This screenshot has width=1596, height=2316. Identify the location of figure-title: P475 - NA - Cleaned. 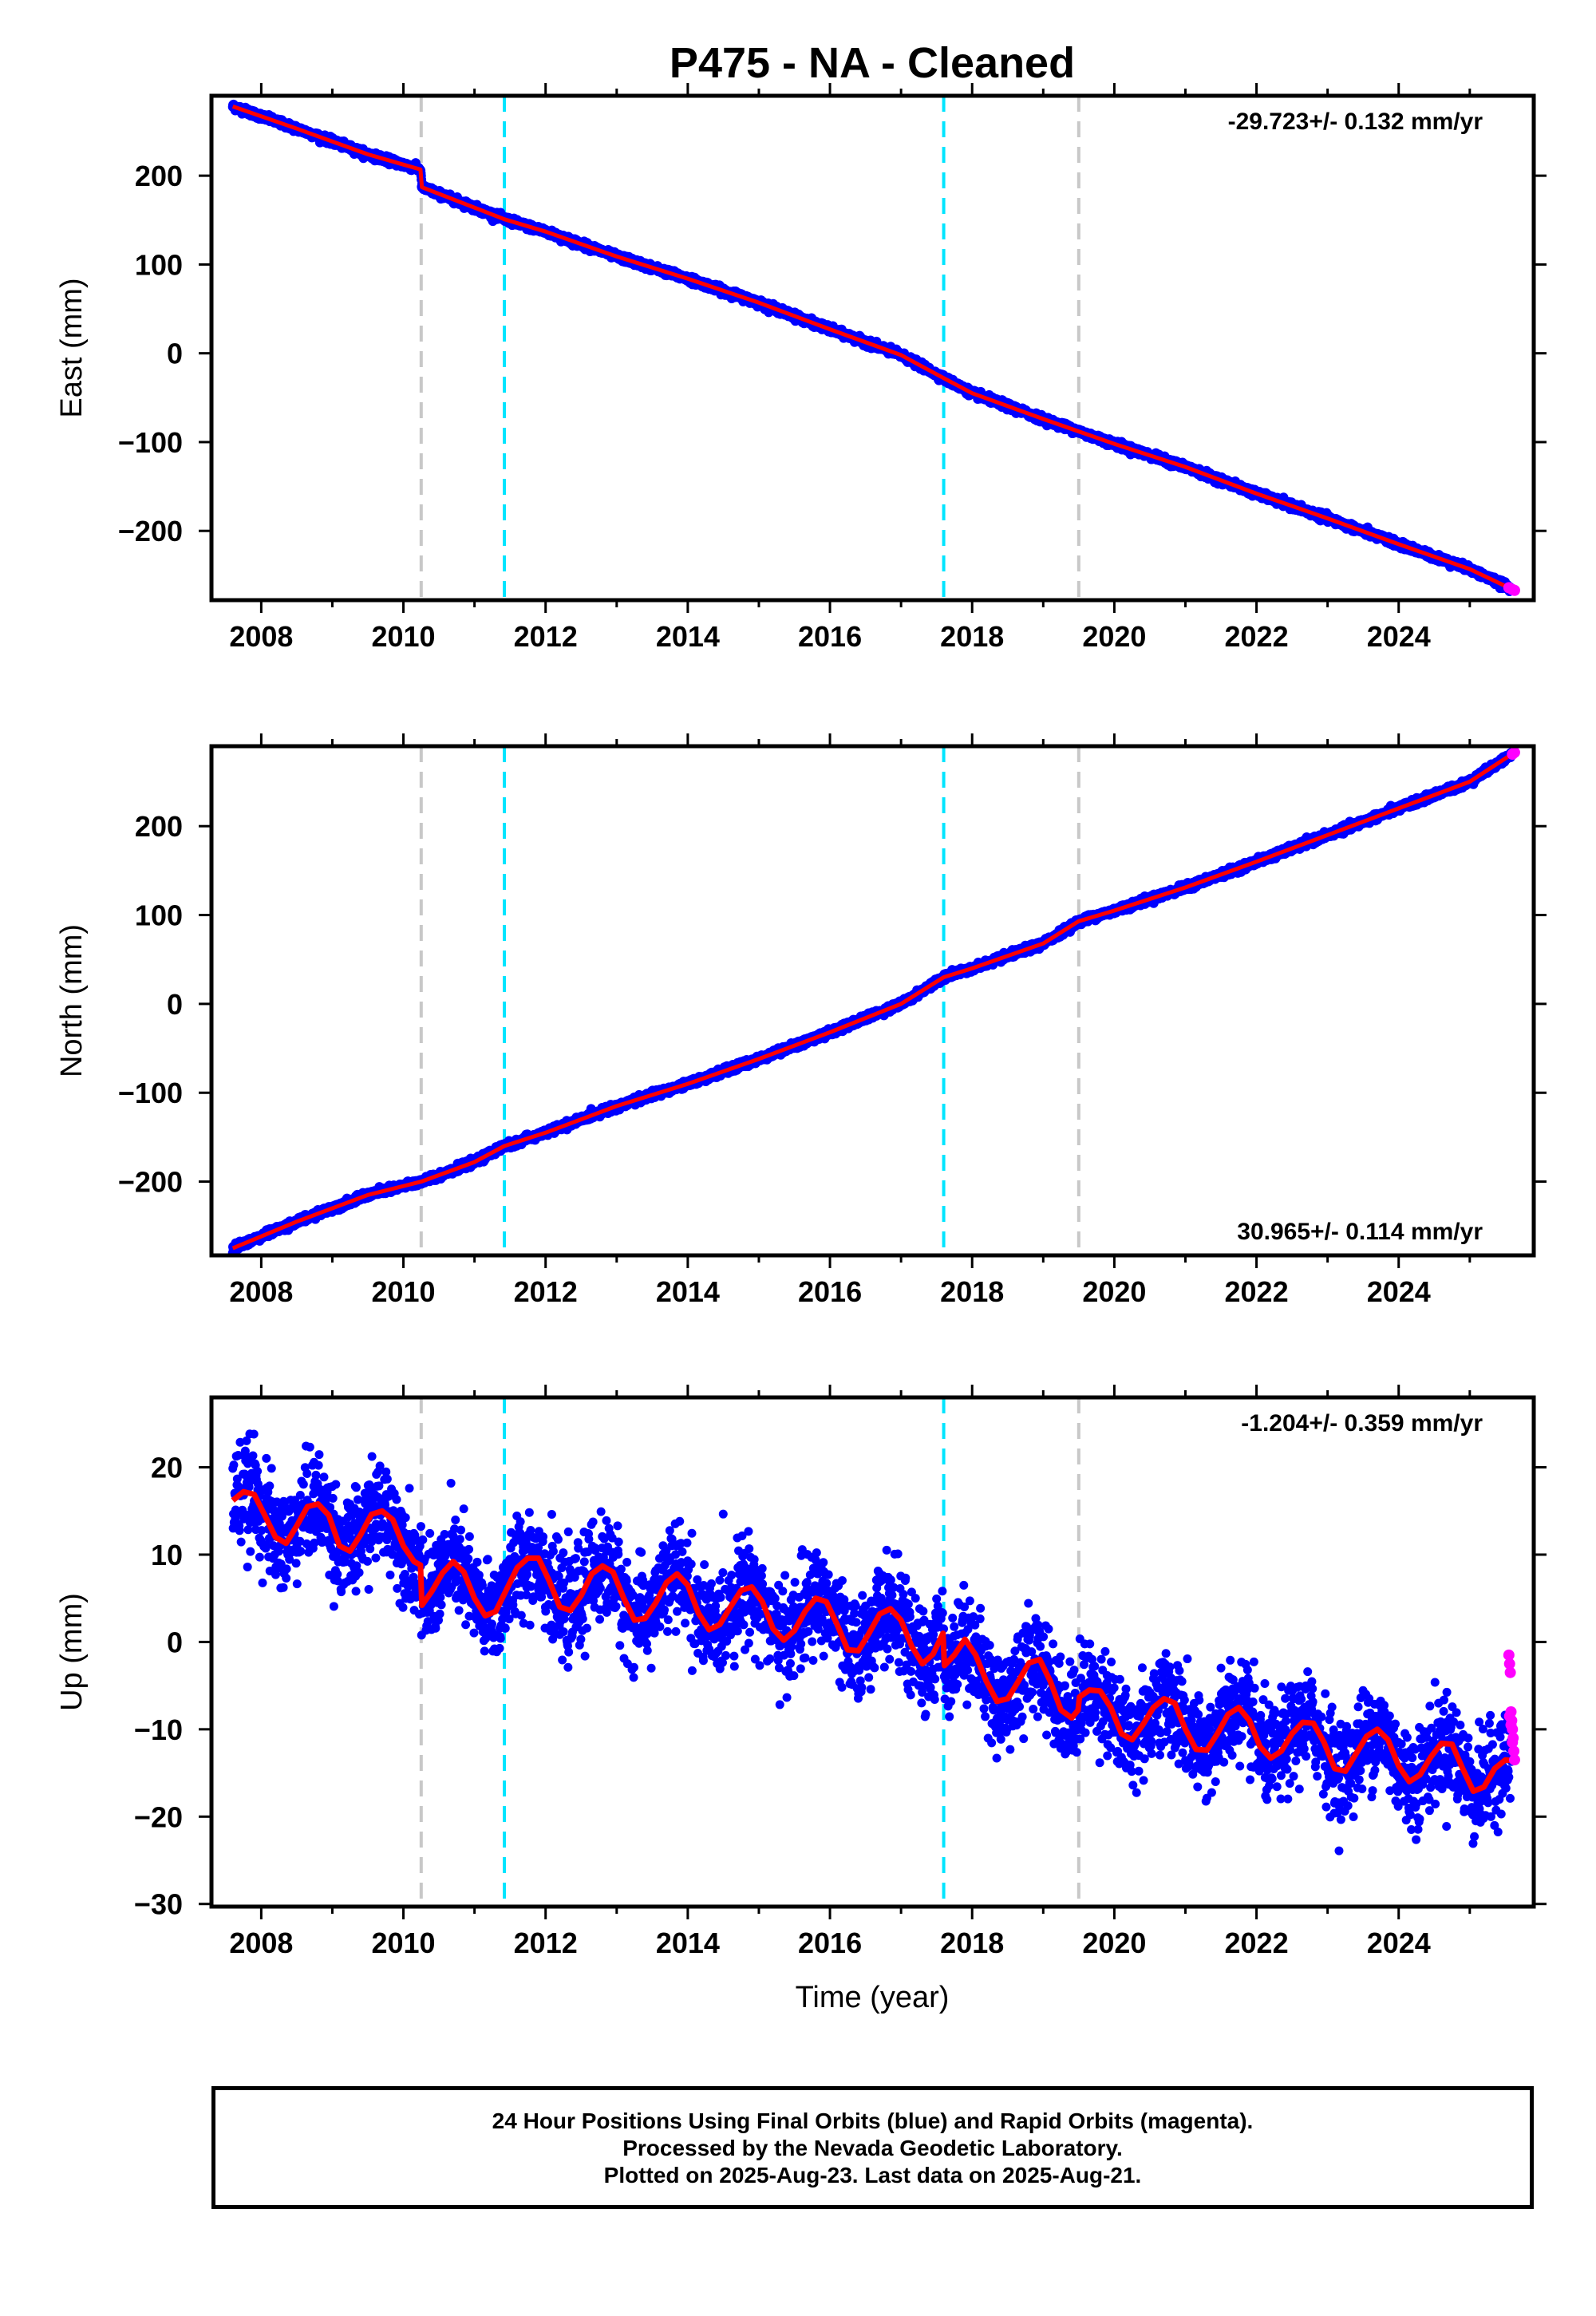
(873, 63).